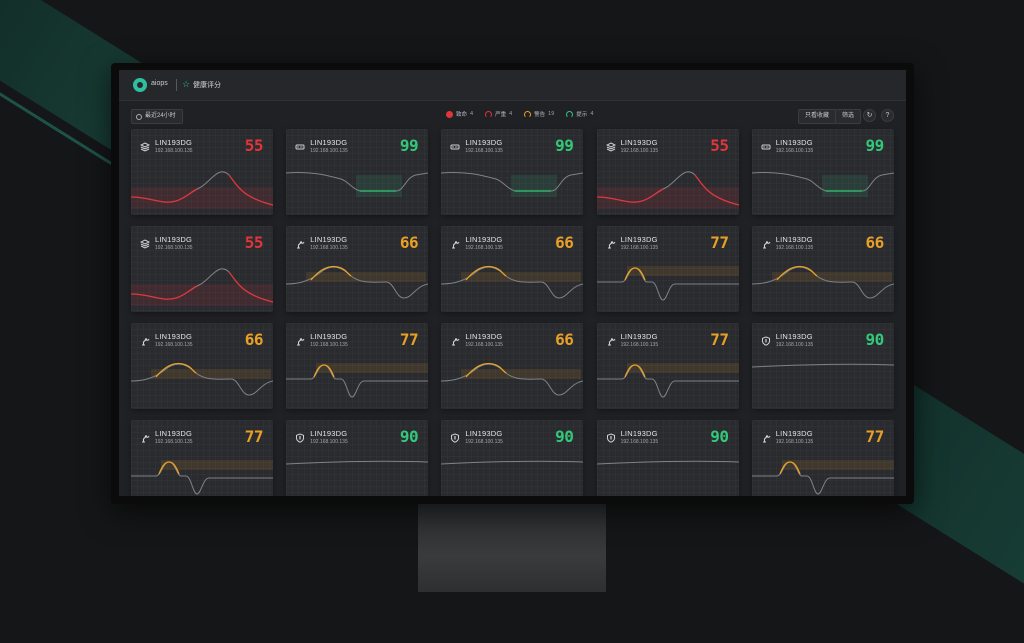 The height and width of the screenshot is (643, 1024). I want to click on legend-item-critical: 致命 4, so click(459, 114).